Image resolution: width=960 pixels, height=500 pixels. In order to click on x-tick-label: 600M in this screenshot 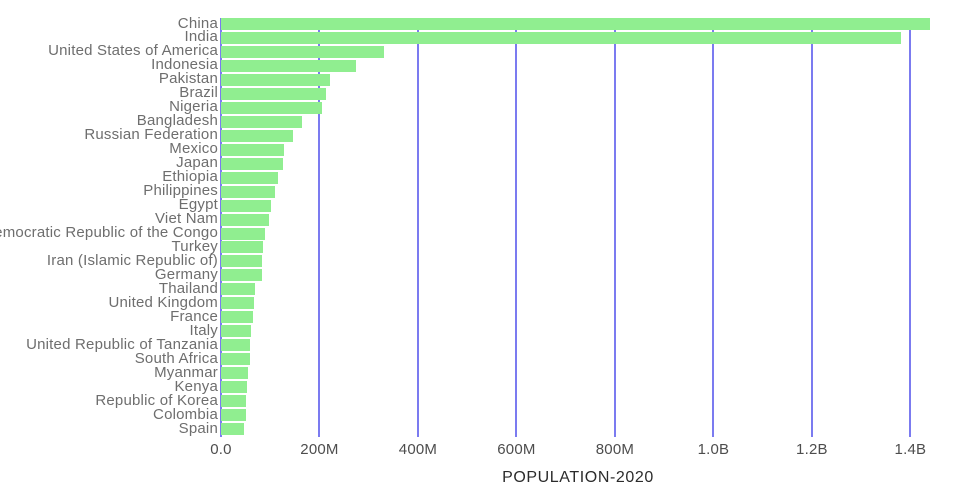, I will do `click(516, 449)`.